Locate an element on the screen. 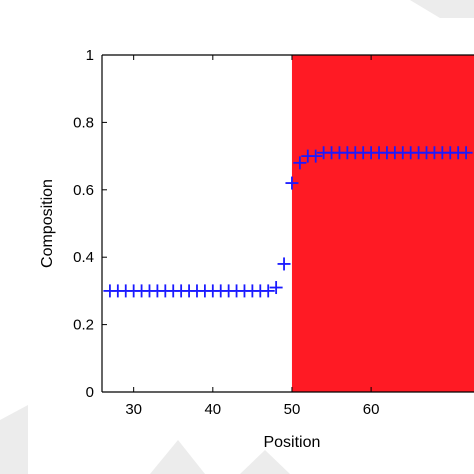  y-tick-label: 0 is located at coordinates (90, 392).